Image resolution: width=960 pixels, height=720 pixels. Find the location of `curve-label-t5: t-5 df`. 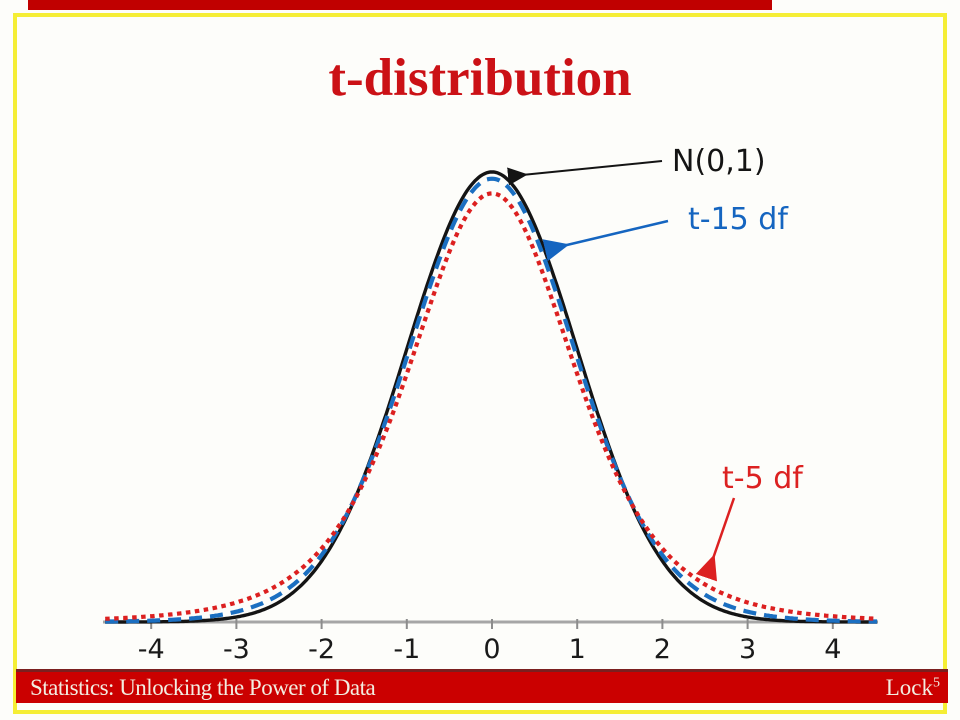

curve-label-t5: t-5 df is located at coordinates (762, 478).